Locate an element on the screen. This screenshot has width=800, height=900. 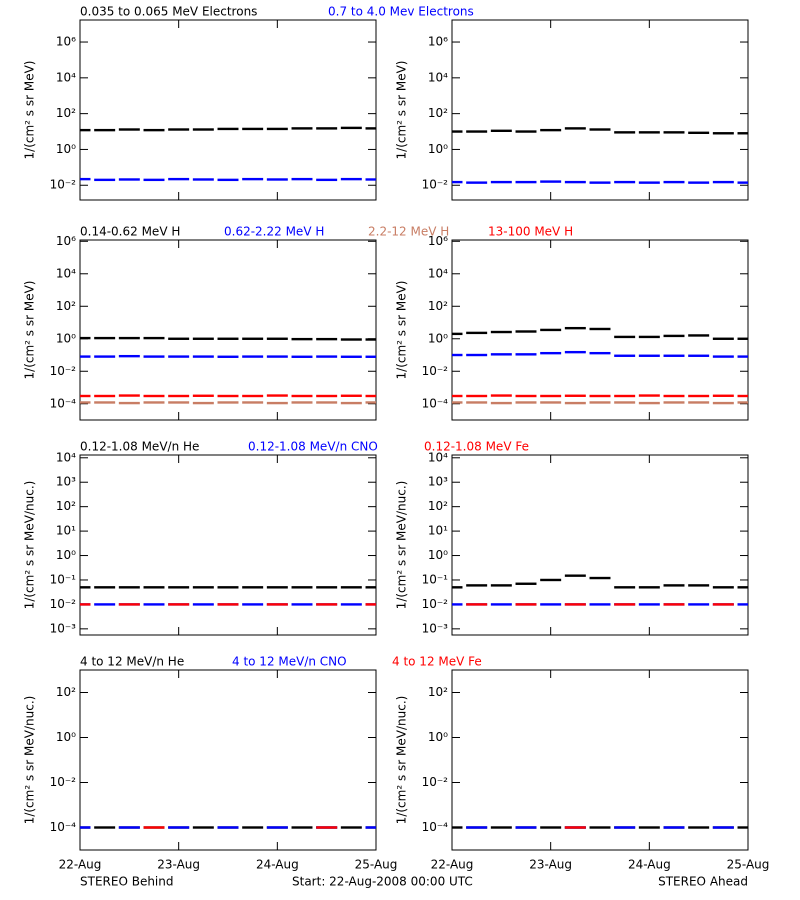
x-tick-label: 24-Aug is located at coordinates (277, 865).